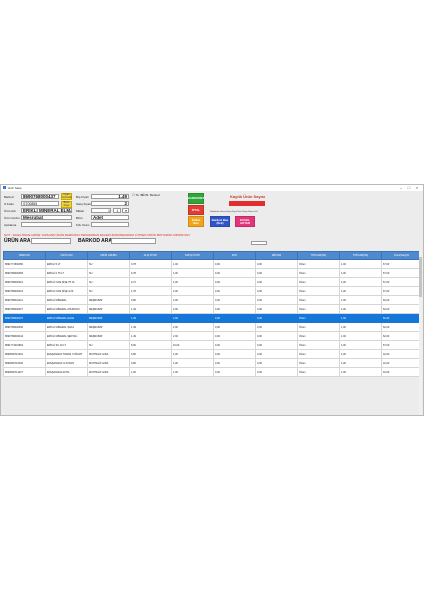 The width and height of the screenshot is (424, 600). I want to click on column-header: ALIŞ FİYATI, so click(150, 255).